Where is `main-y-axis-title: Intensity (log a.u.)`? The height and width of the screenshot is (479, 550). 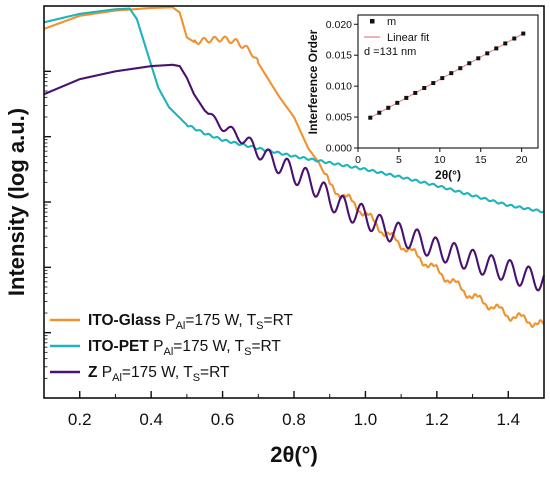 main-y-axis-title: Intensity (log a.u.) is located at coordinates (16, 202).